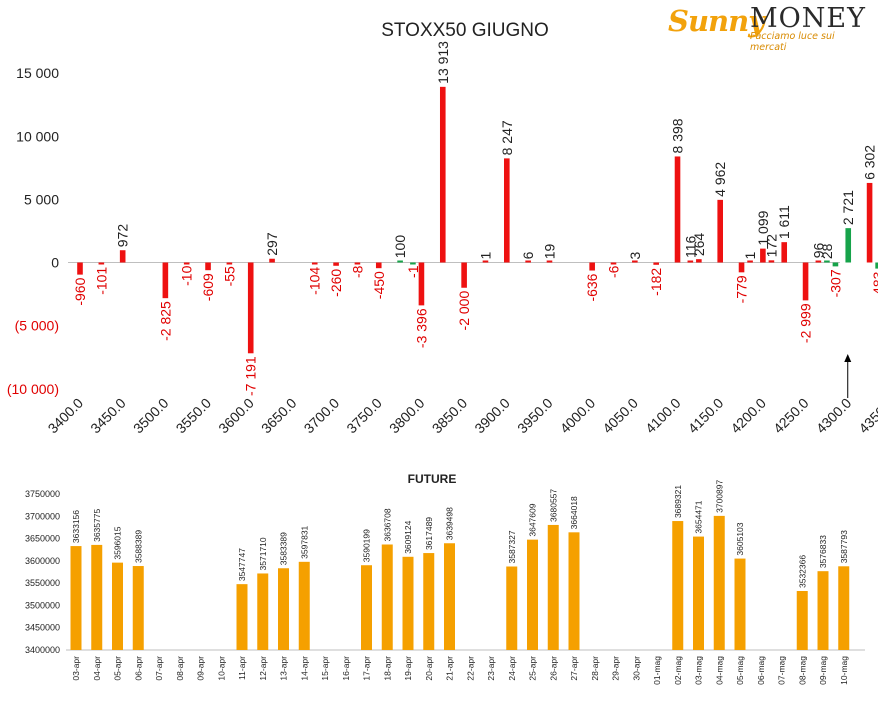 The height and width of the screenshot is (708, 878). What do you see at coordinates (201, 668) in the screenshot?
I see `x-tick-label: 09-apr` at bounding box center [201, 668].